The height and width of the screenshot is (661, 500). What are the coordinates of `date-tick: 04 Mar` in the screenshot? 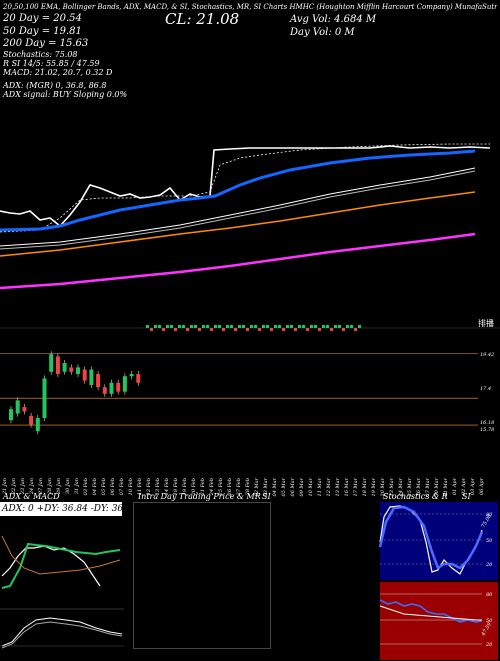 It's located at (275, 487).